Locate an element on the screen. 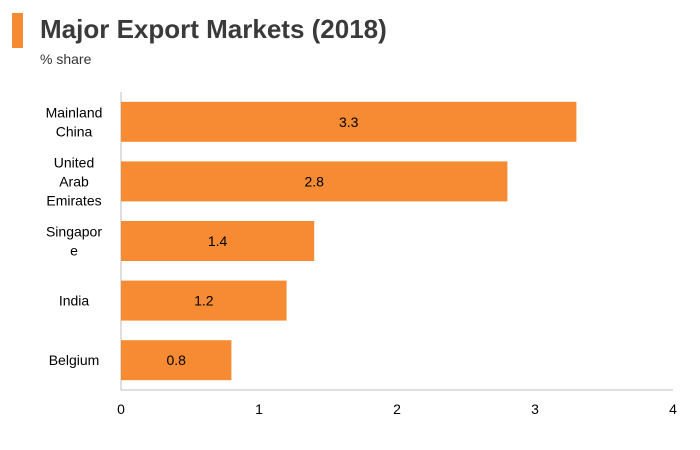 The height and width of the screenshot is (450, 700). data-label: 2.8 is located at coordinates (314, 181).